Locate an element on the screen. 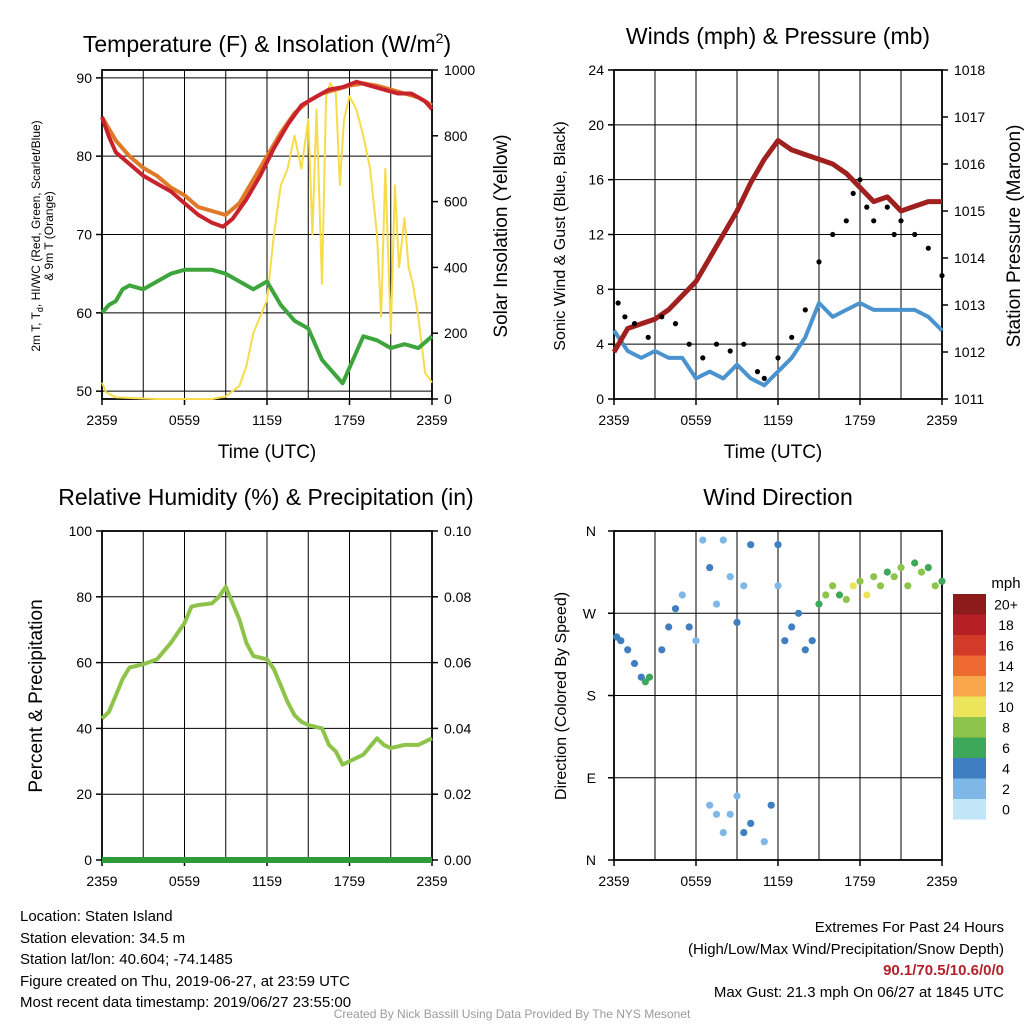 The image size is (1024, 1024). y2-tick-label: 1018 is located at coordinates (969, 70).